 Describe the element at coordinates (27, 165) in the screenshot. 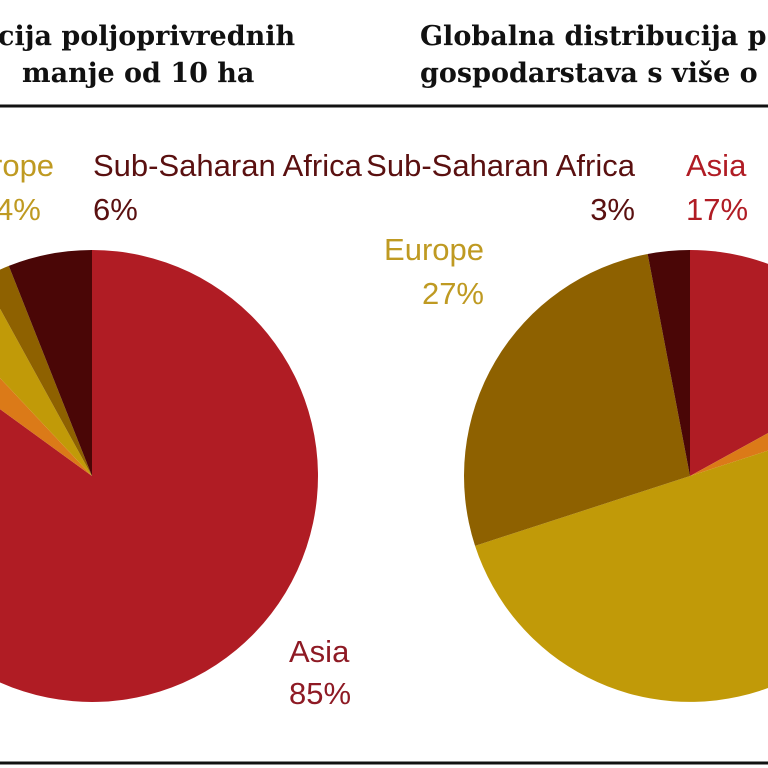

I see `left-europe-label: rope` at that location.